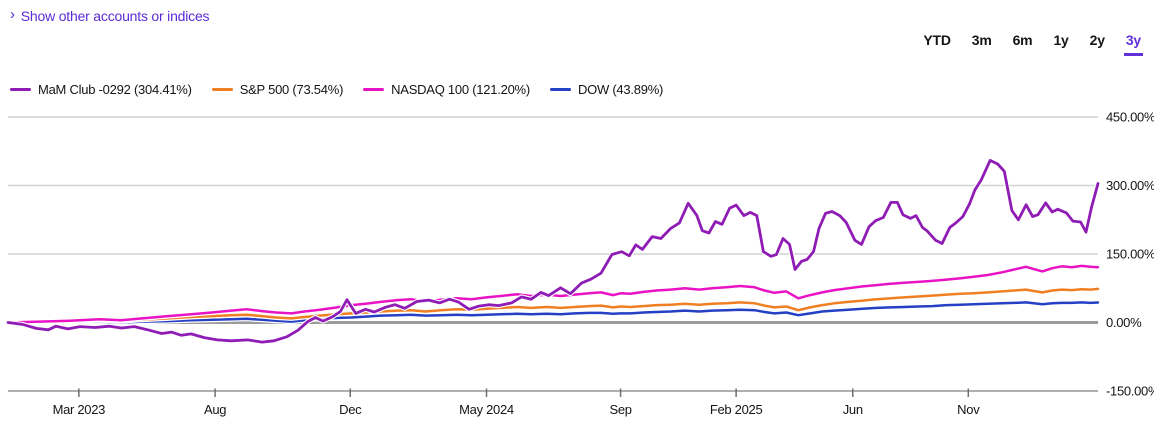 This screenshot has width=1154, height=437. What do you see at coordinates (460, 89) in the screenshot?
I see `legend-label-nasdaq-100: NASDAQ 100 (121.20%)` at bounding box center [460, 89].